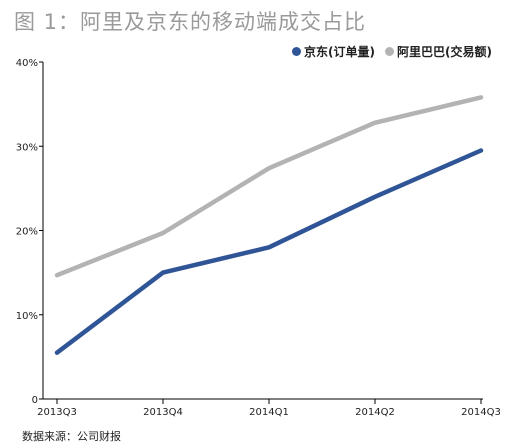 The height and width of the screenshot is (448, 510). What do you see at coordinates (71, 436) in the screenshot?
I see `source-note: 数据来源：公司财报` at bounding box center [71, 436].